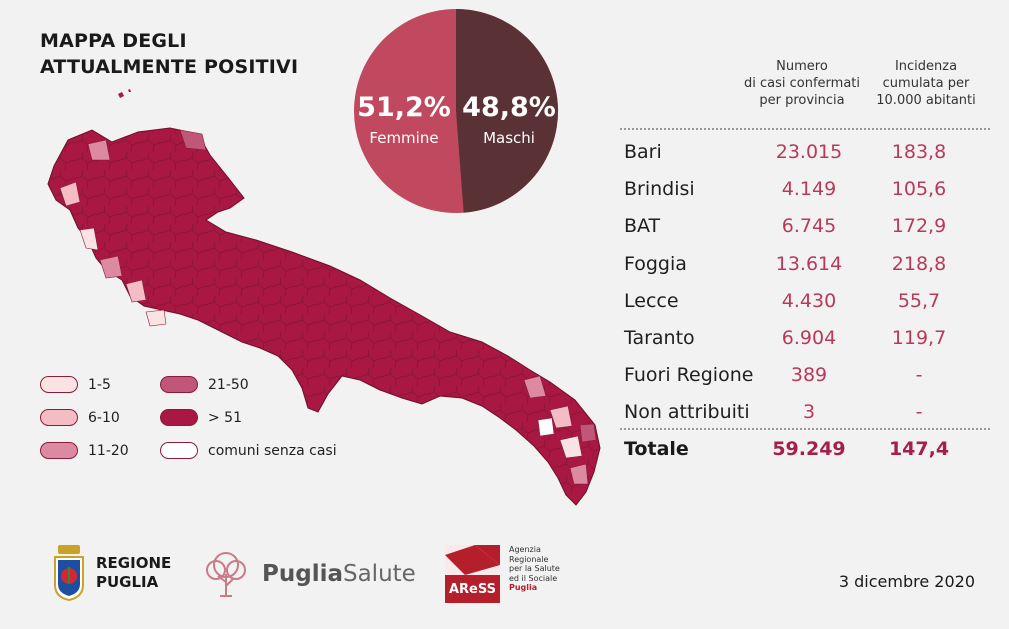  I want to click on province-name: BAT, so click(642, 226).